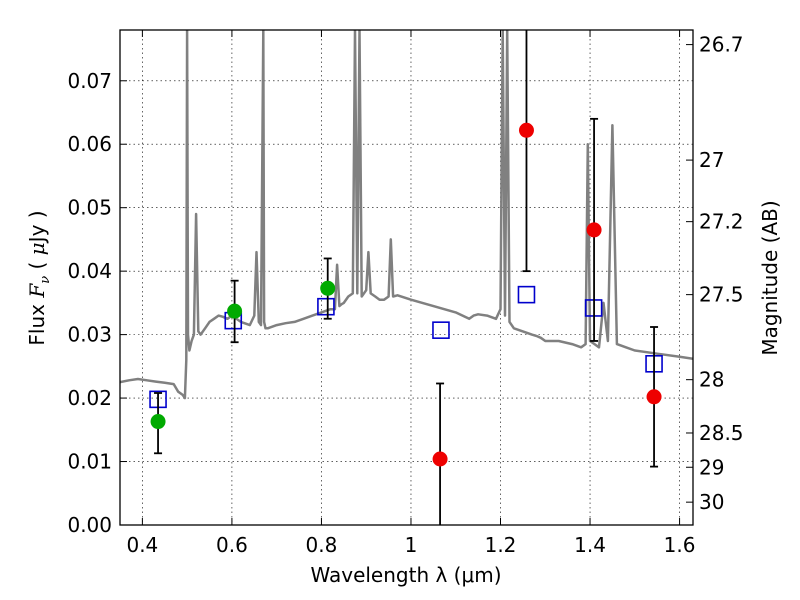  I want to click on x-tick-label: 1.2, so click(501, 545).